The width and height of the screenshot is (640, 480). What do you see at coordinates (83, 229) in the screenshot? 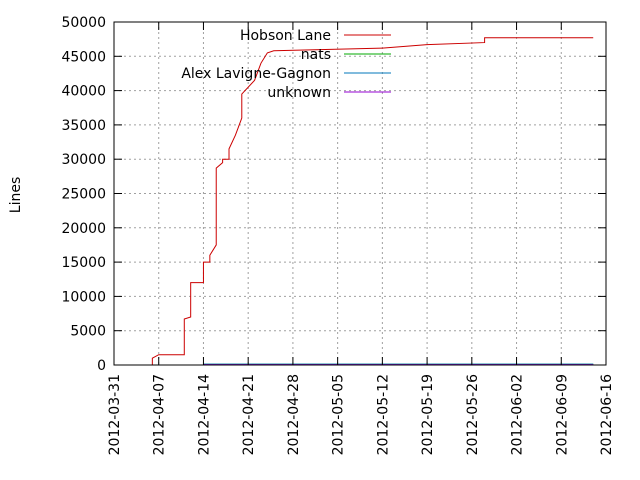
I see `y-tick-label: 20000` at bounding box center [83, 229].